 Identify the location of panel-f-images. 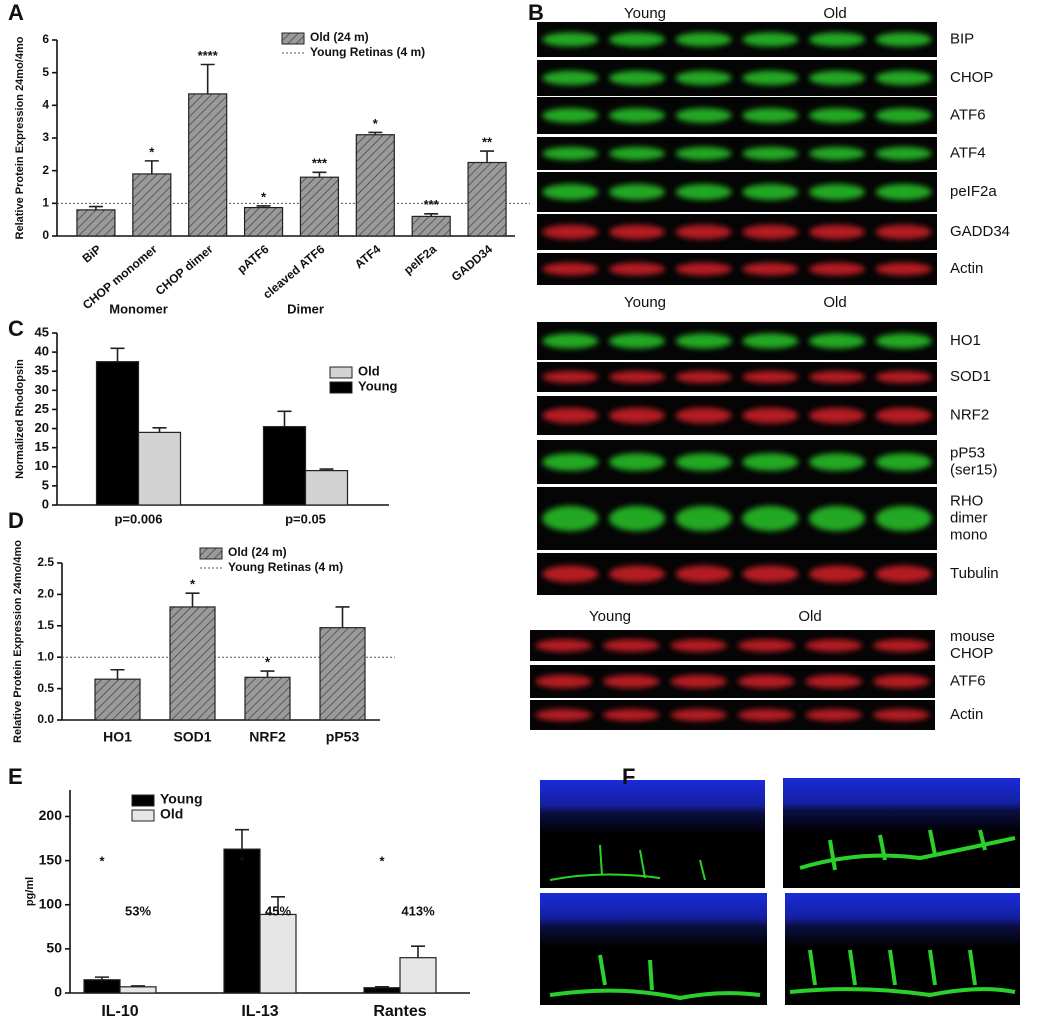
(780, 891).